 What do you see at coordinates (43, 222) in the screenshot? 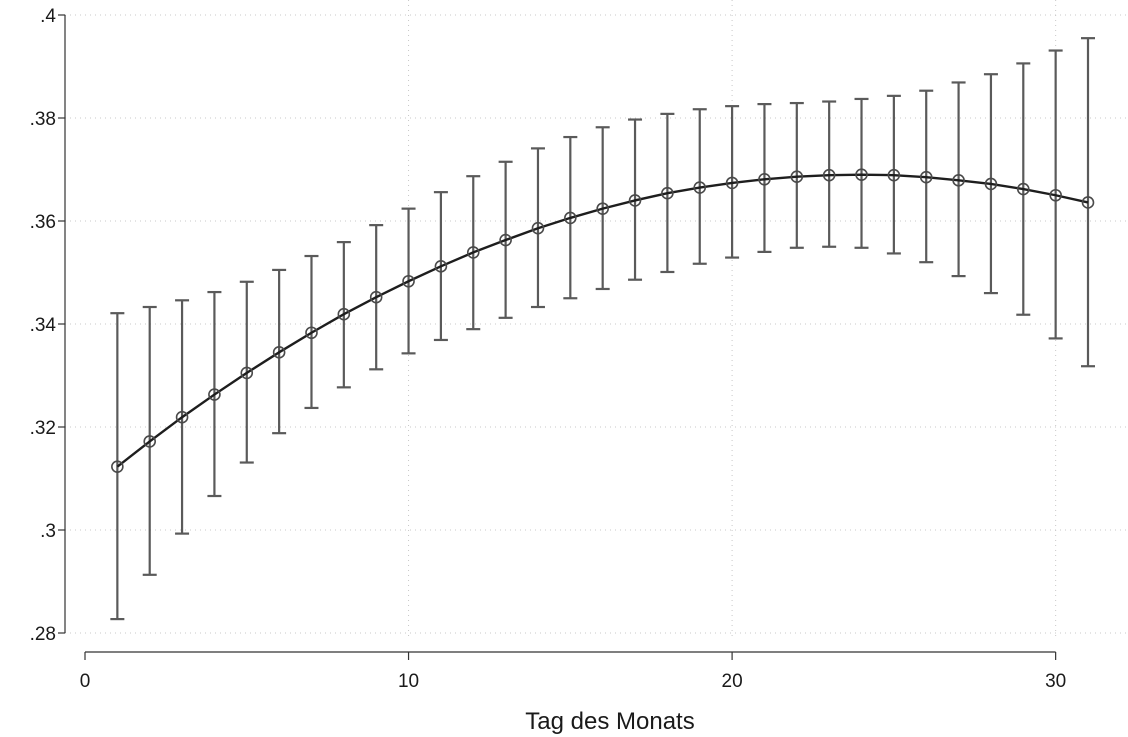
I see `y-tick-label: .36` at bounding box center [43, 222].